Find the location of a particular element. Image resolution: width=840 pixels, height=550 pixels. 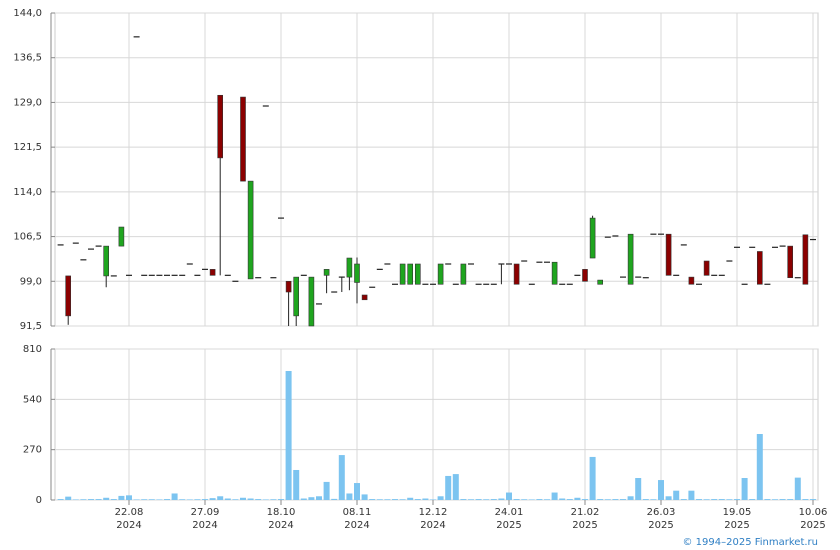

x-tick-label: 18.10 is located at coordinates (281, 512).